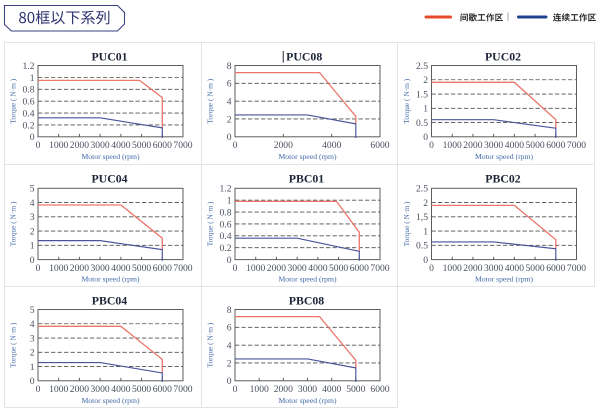 The height and width of the screenshot is (418, 600). What do you see at coordinates (306, 179) in the screenshot?
I see `svg-text: PBC01` at bounding box center [306, 179].